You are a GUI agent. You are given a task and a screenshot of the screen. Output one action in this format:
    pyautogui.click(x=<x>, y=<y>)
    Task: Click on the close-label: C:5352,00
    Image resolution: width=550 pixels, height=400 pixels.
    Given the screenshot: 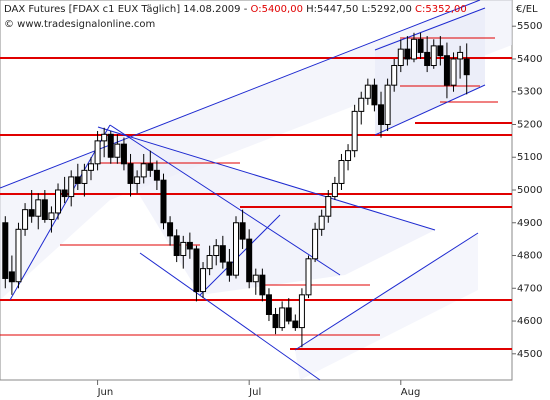 What is the action you would take?
    pyautogui.click(x=441, y=9)
    